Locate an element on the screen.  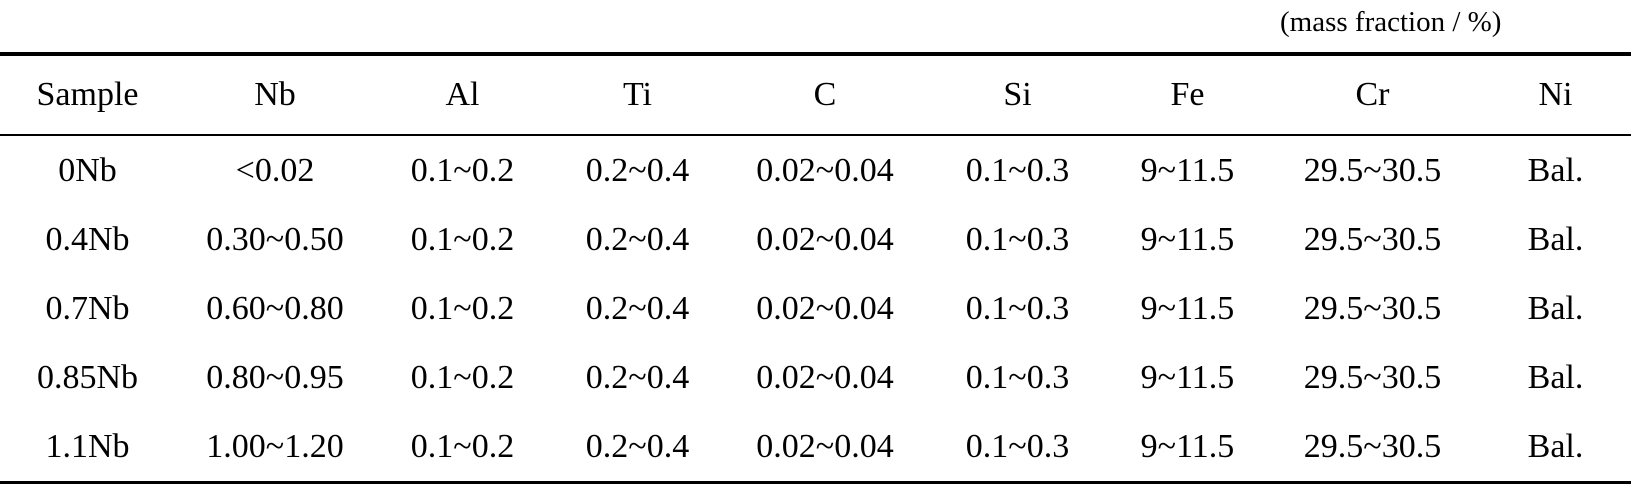
header-cr: Cr is located at coordinates (1372, 94).